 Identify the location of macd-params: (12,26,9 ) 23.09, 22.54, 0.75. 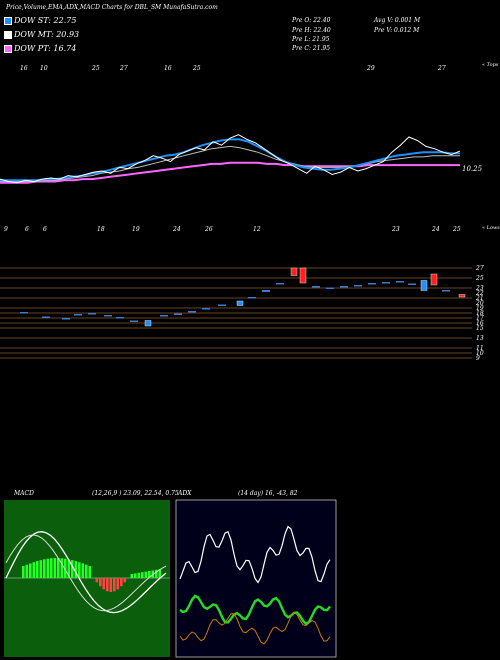
(135, 493).